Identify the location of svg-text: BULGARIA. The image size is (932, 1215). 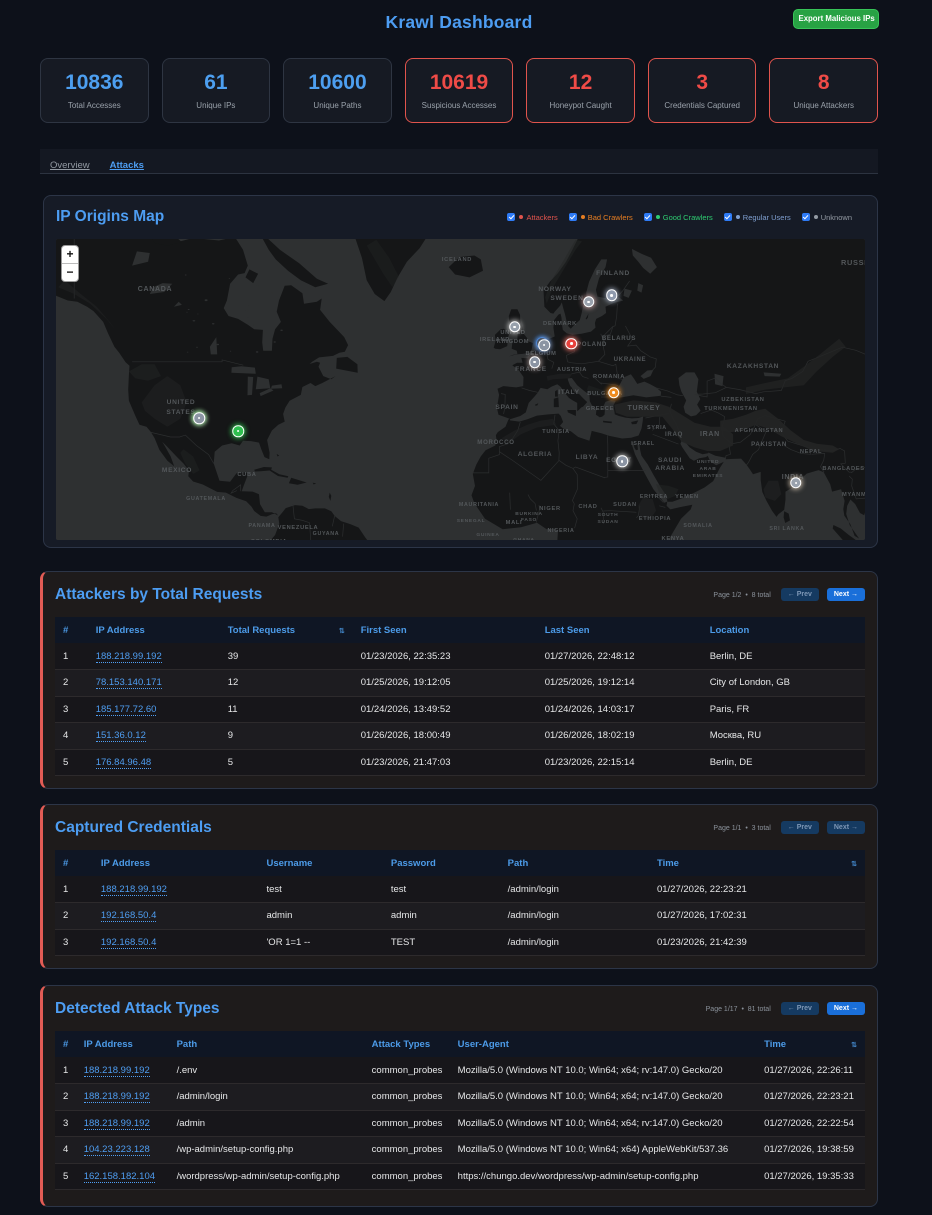
(605, 394).